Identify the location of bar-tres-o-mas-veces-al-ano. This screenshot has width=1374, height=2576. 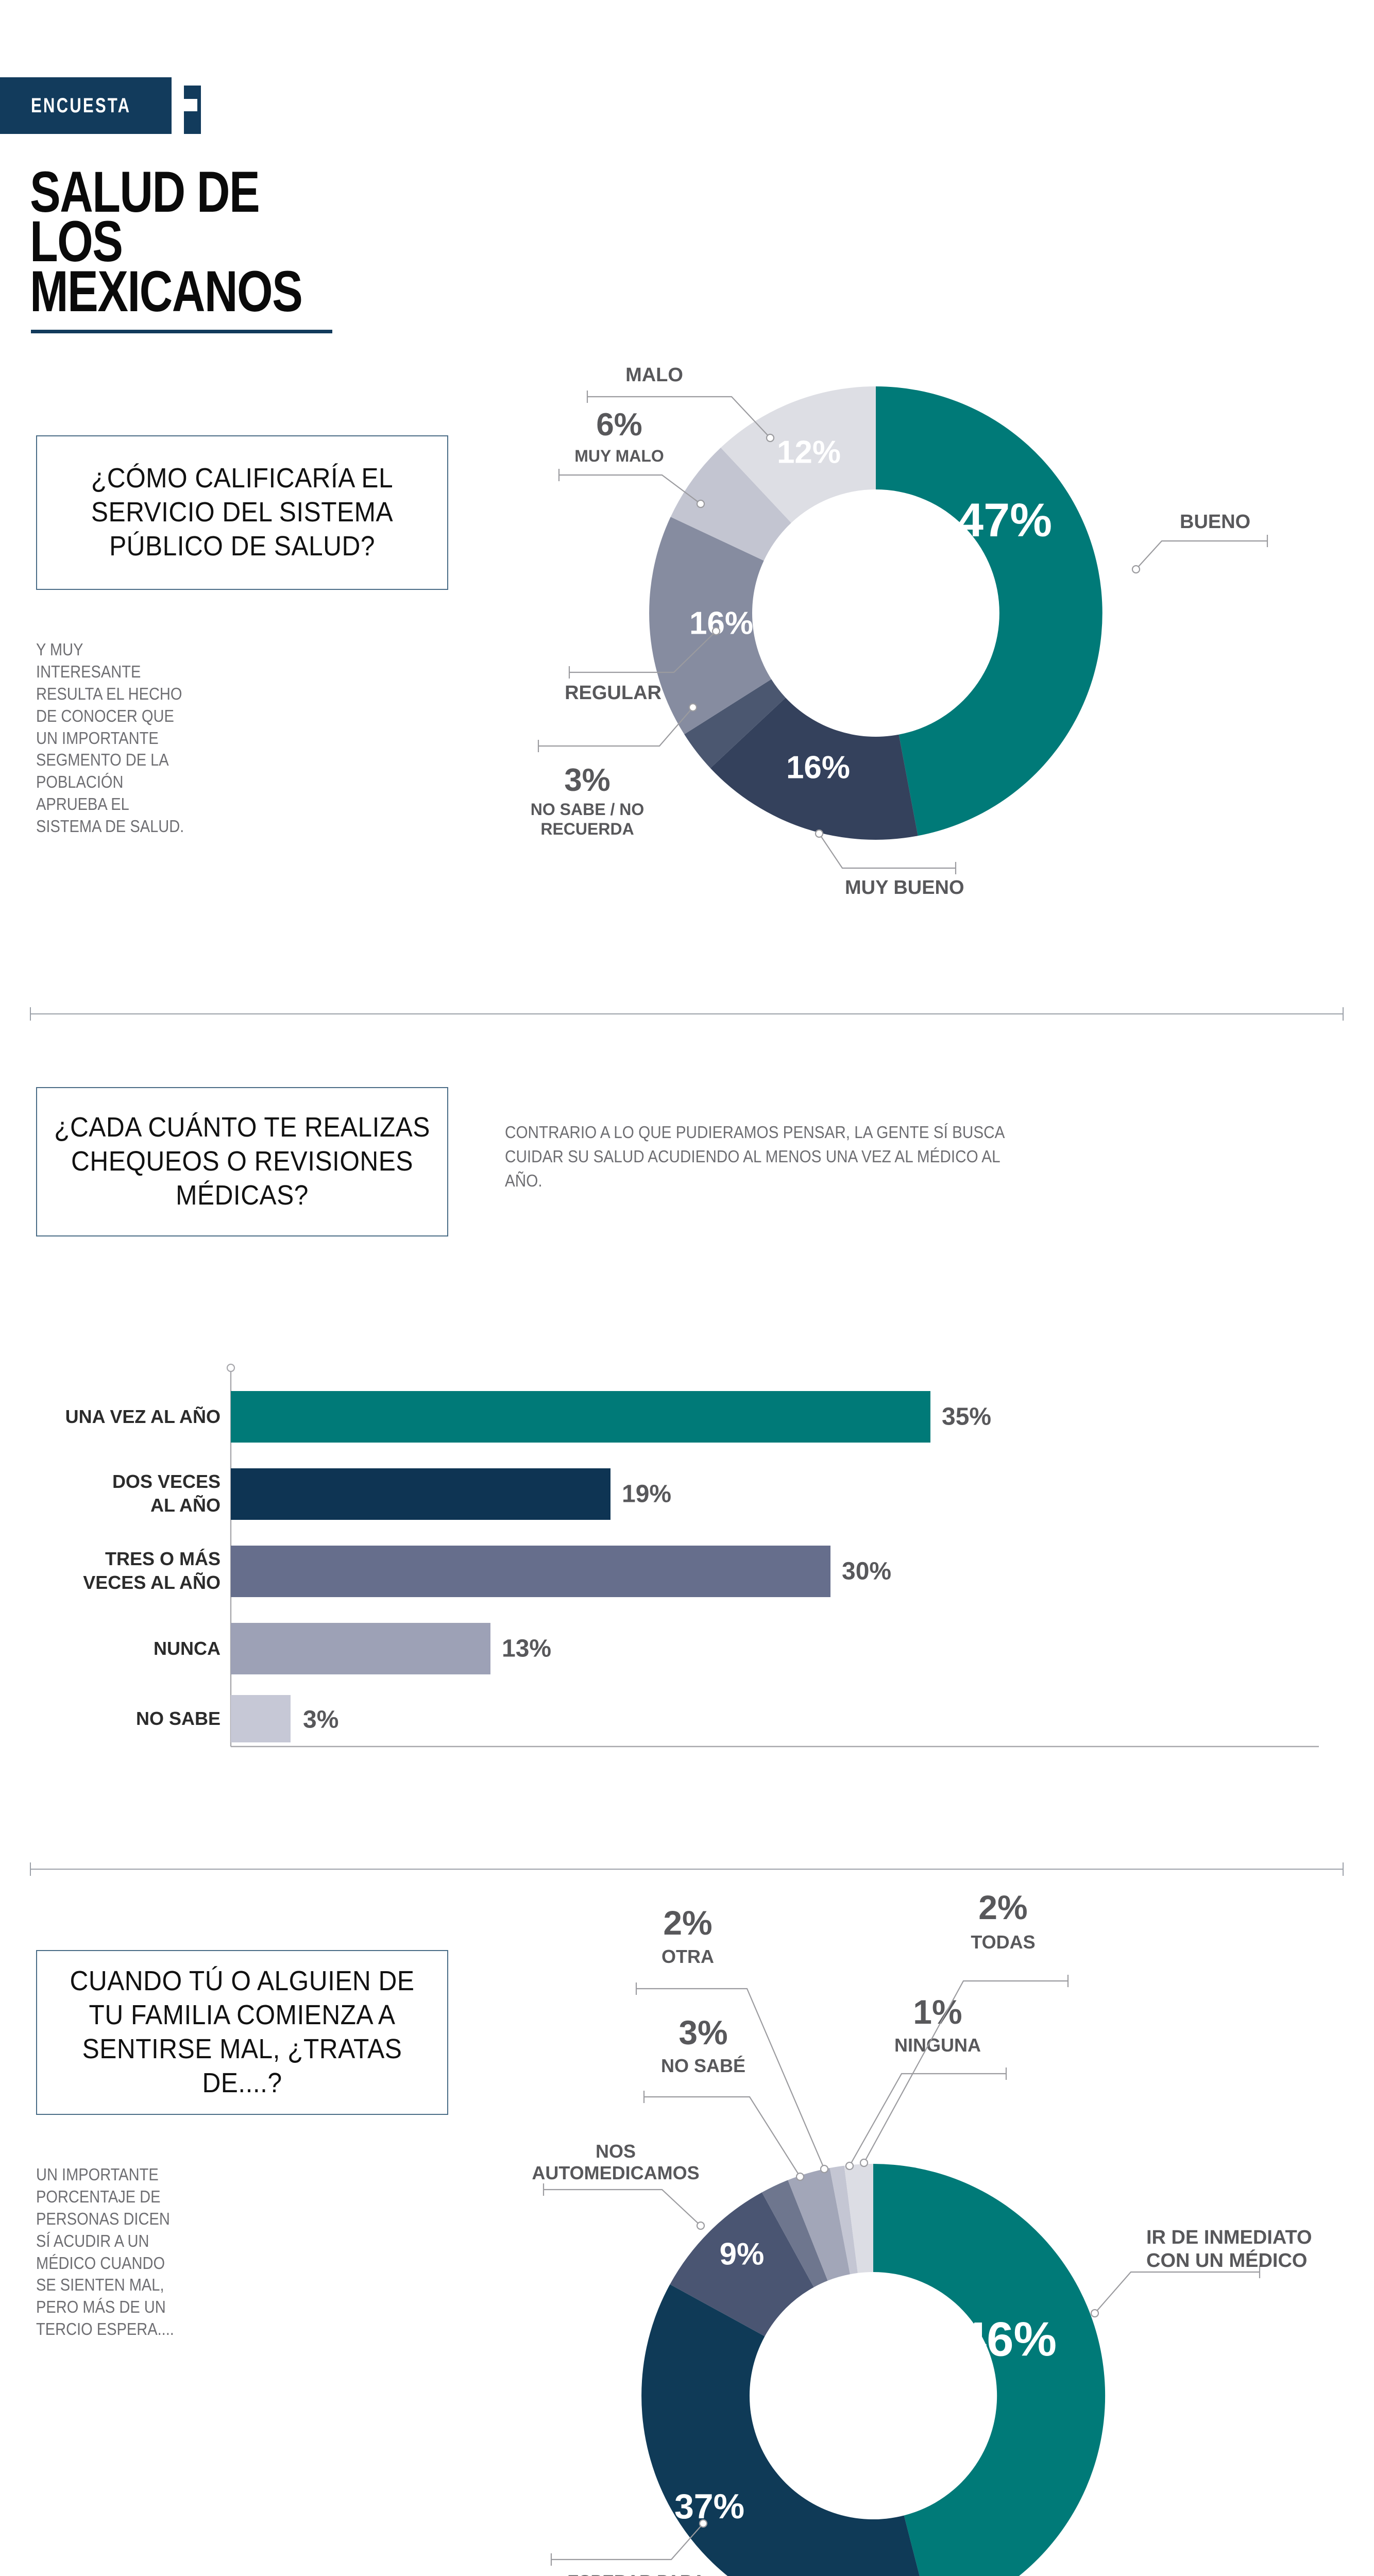
(530, 1571).